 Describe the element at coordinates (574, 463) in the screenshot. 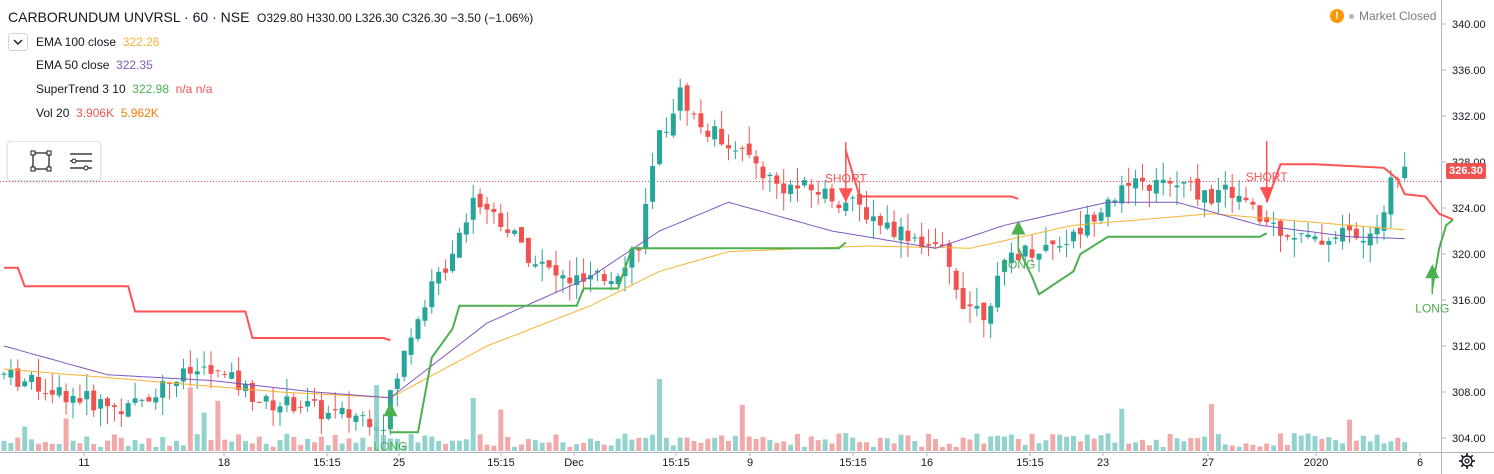

I see `time-tick-label: Dec` at that location.